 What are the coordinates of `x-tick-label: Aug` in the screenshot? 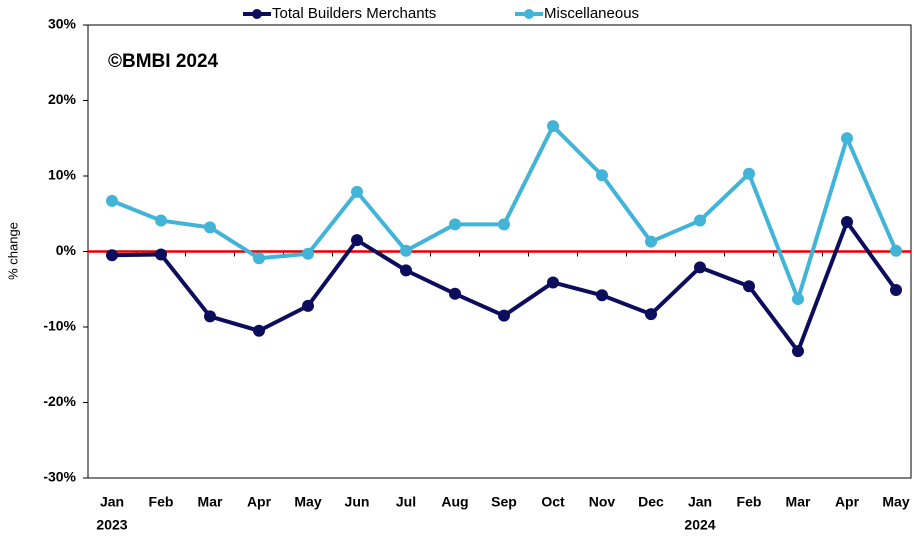 It's located at (454, 502).